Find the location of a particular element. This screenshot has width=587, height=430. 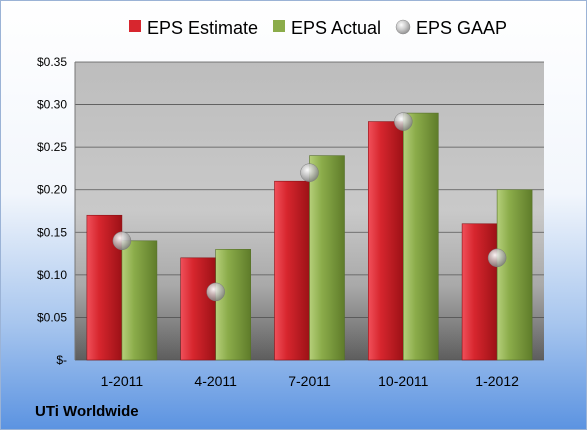

legend-swatch-estimate is located at coordinates (135, 26).